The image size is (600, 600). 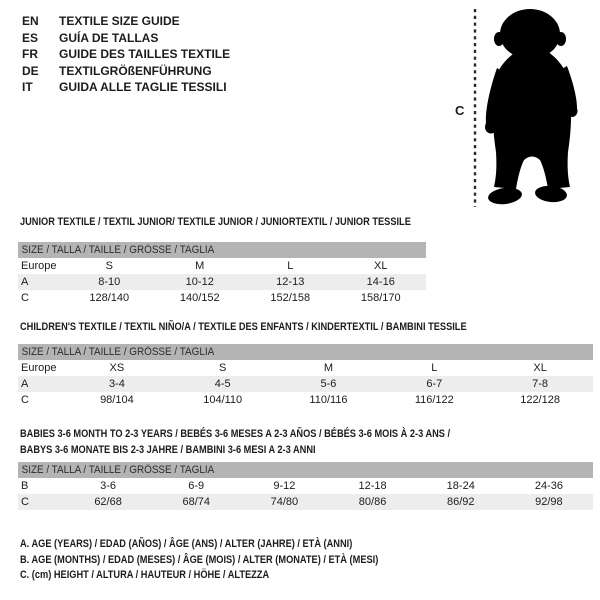 I want to click on language-row-es: ES GUÍA DE TALLAS, so click(x=126, y=38).